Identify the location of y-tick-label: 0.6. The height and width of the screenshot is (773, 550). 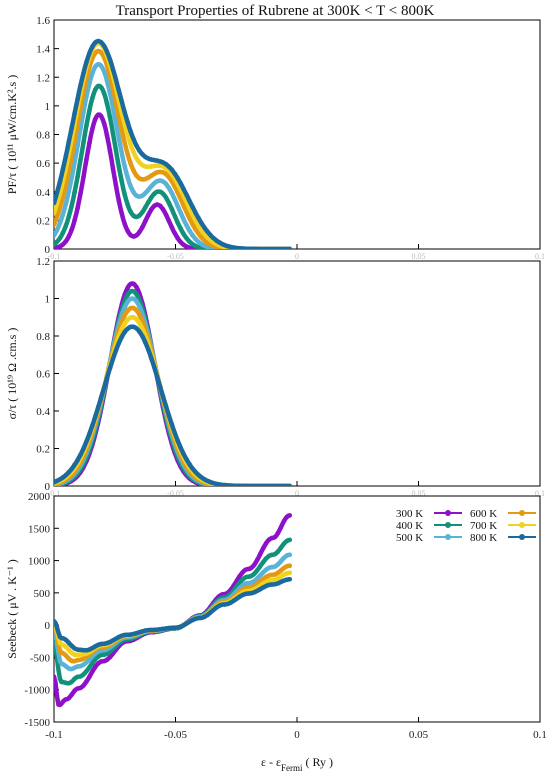
(43, 375).